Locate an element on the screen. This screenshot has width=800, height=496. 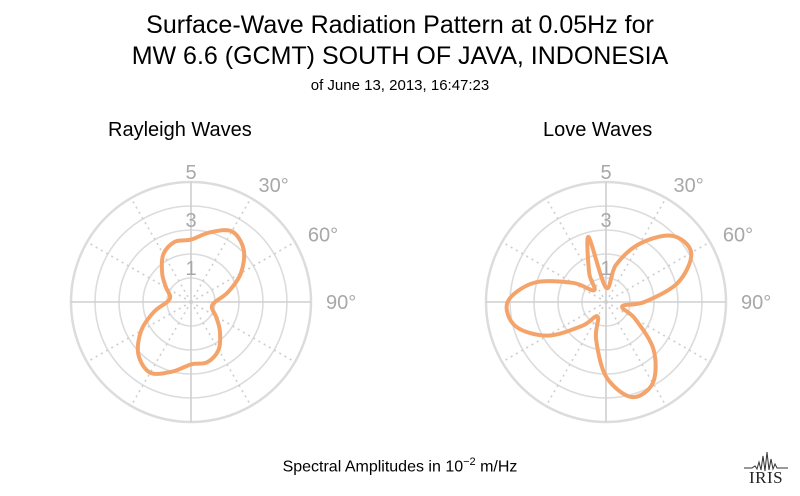
chart-subtitle: of June 13, 2013, 16:47:23 is located at coordinates (400, 85).